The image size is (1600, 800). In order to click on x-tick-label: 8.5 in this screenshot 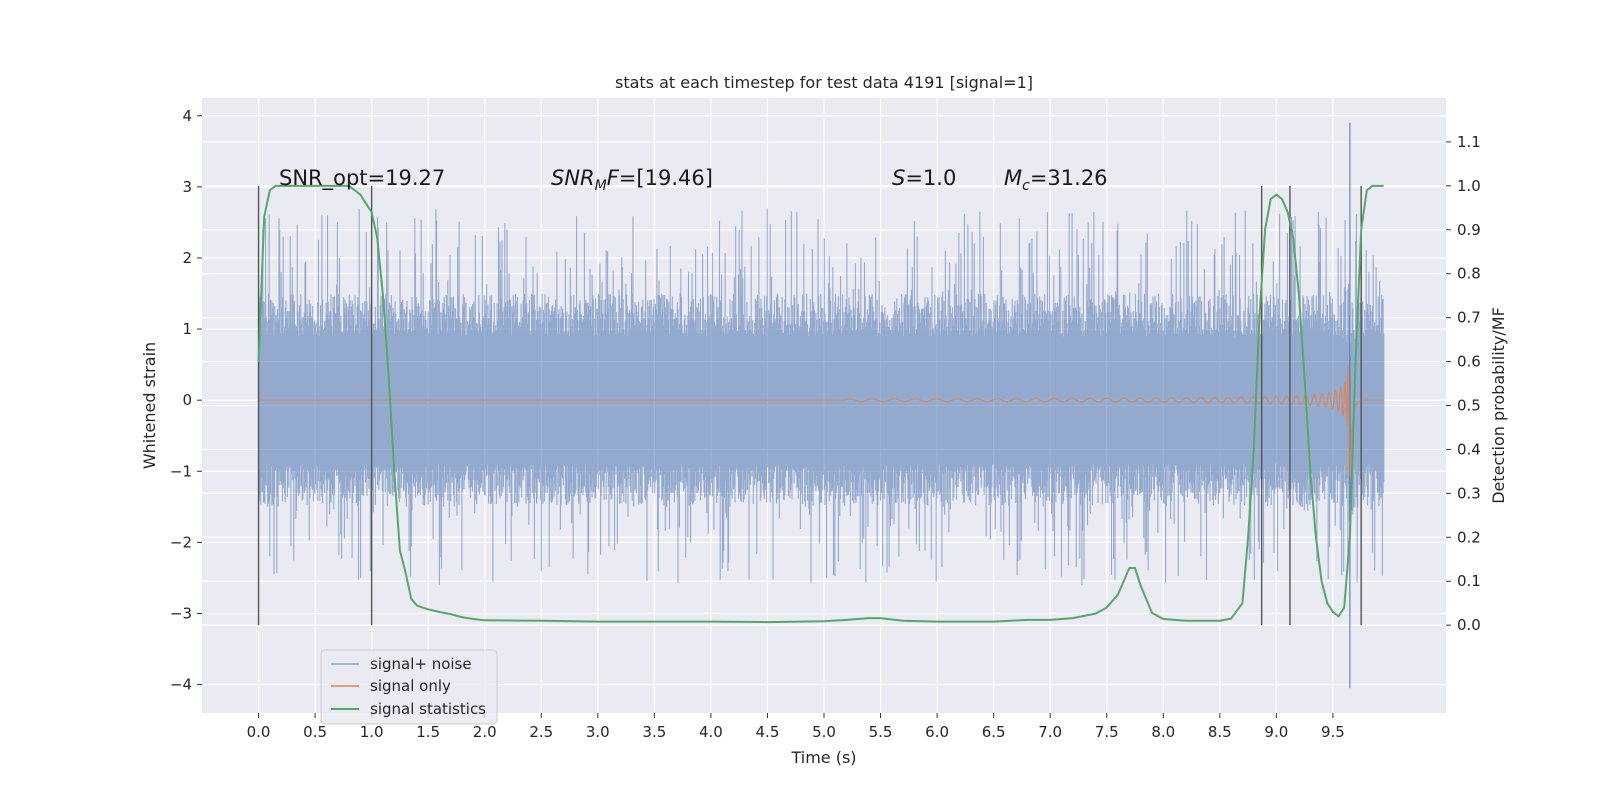, I will do `click(1220, 732)`.